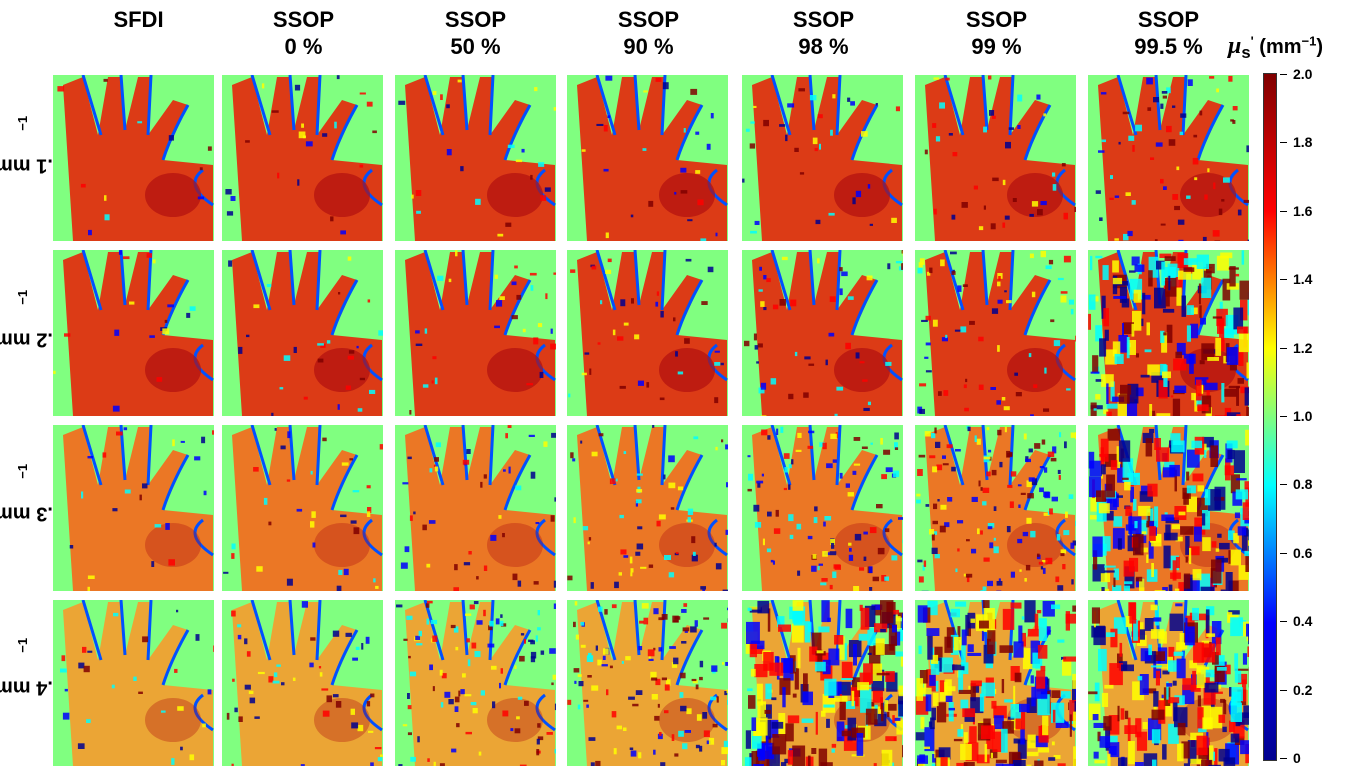 This screenshot has height=766, width=1349. What do you see at coordinates (1302, 142) in the screenshot?
I see `colorbar-tick-label: 1.8` at bounding box center [1302, 142].